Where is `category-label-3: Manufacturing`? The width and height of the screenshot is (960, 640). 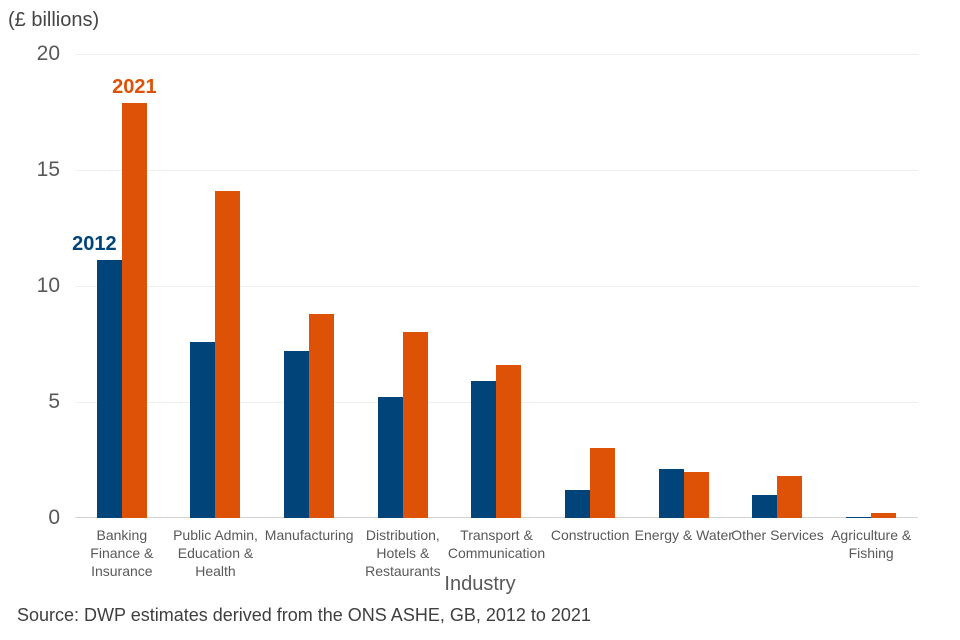 category-label-3: Manufacturing is located at coordinates (309, 535).